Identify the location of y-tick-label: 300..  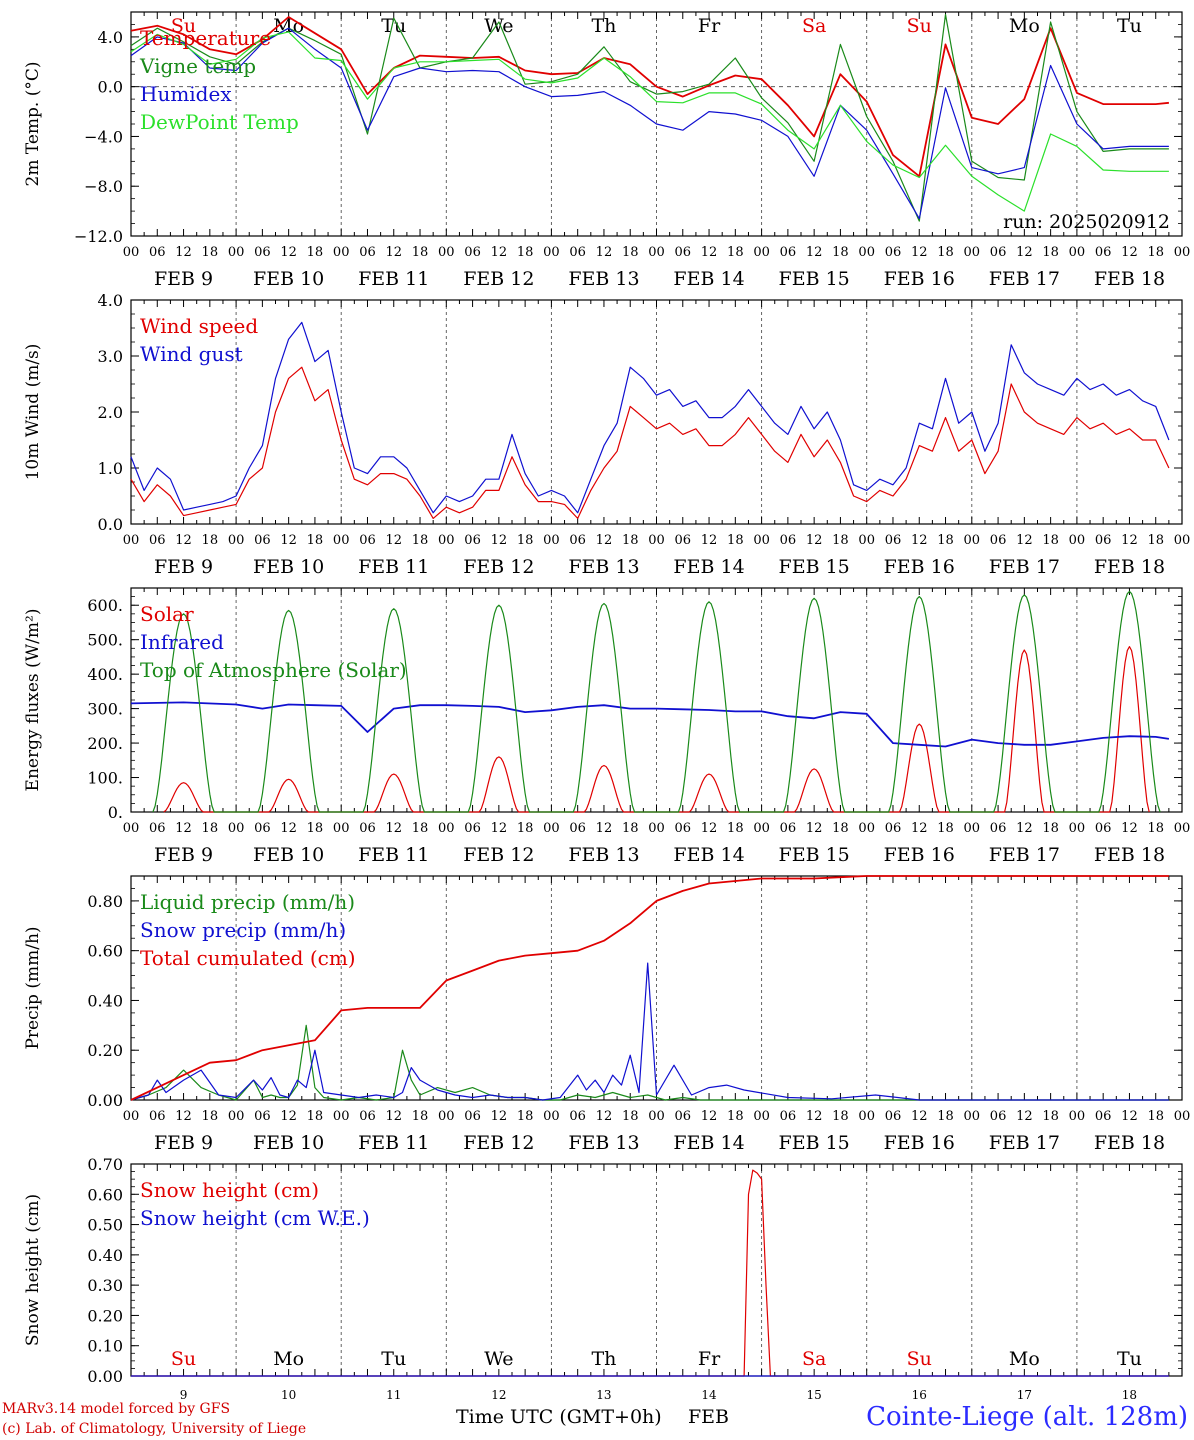
(105, 709).